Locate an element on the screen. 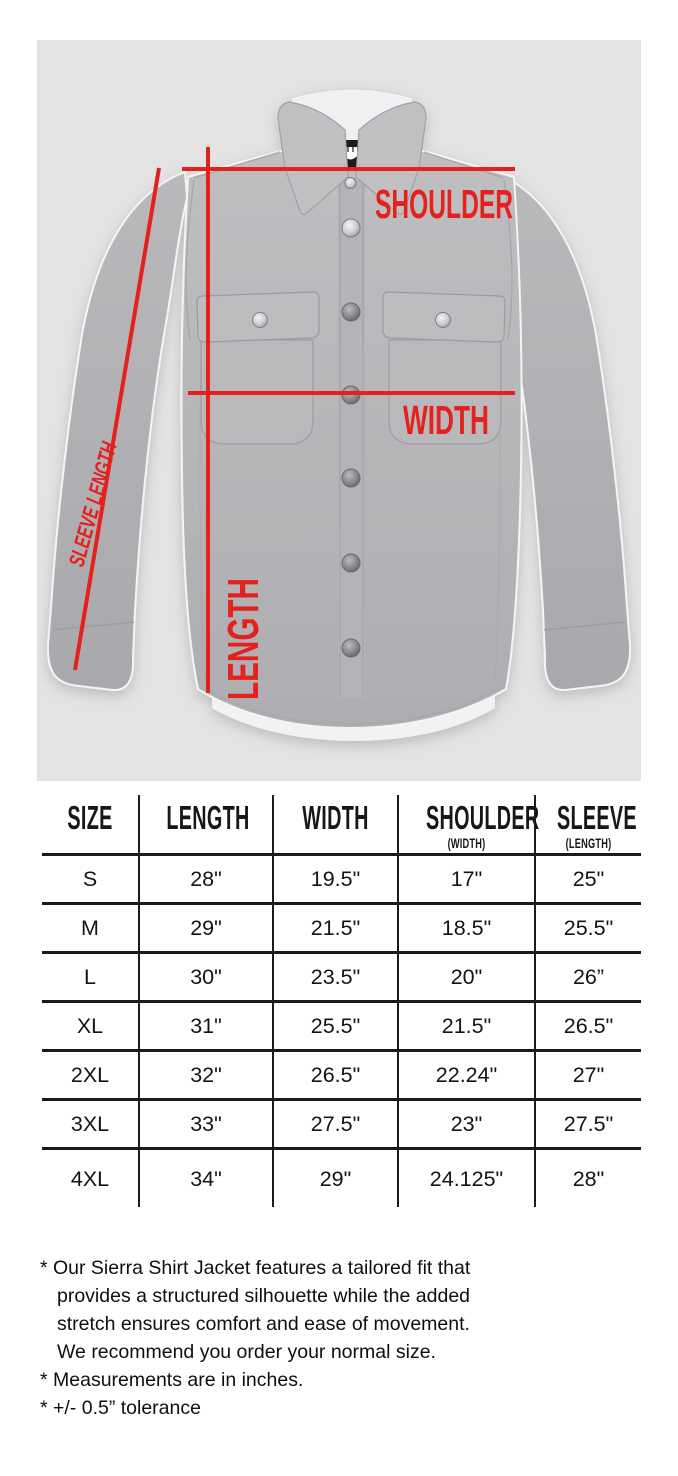 The width and height of the screenshot is (678, 1476). shirt-collar is located at coordinates (352, 151).